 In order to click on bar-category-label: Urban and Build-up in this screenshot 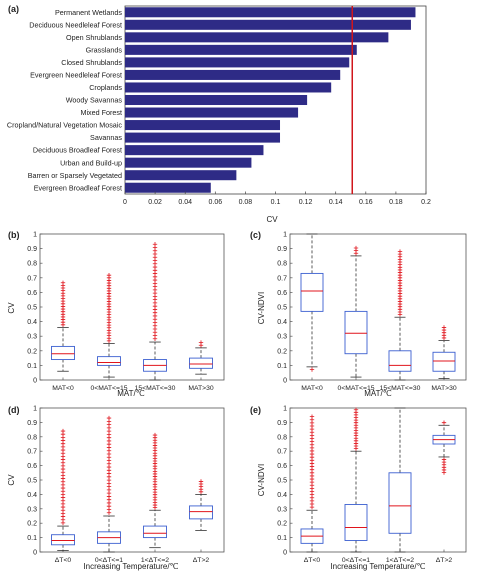, I will do `click(91, 162)`.